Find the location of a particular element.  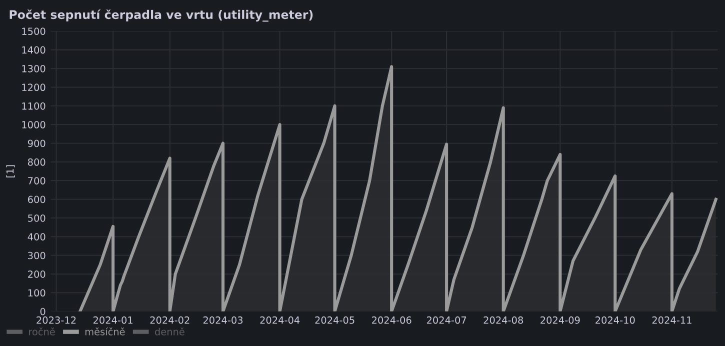

y-tick-label: 600 is located at coordinates (37, 200).